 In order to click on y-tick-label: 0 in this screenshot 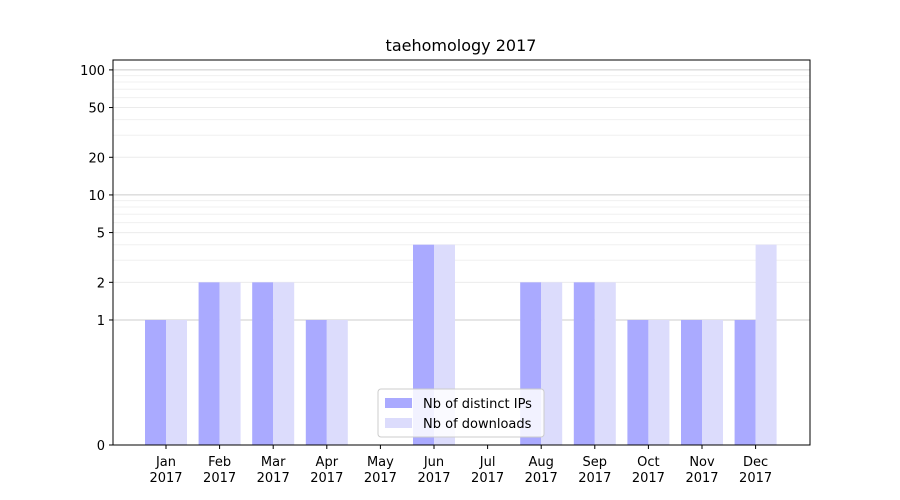, I will do `click(101, 446)`.